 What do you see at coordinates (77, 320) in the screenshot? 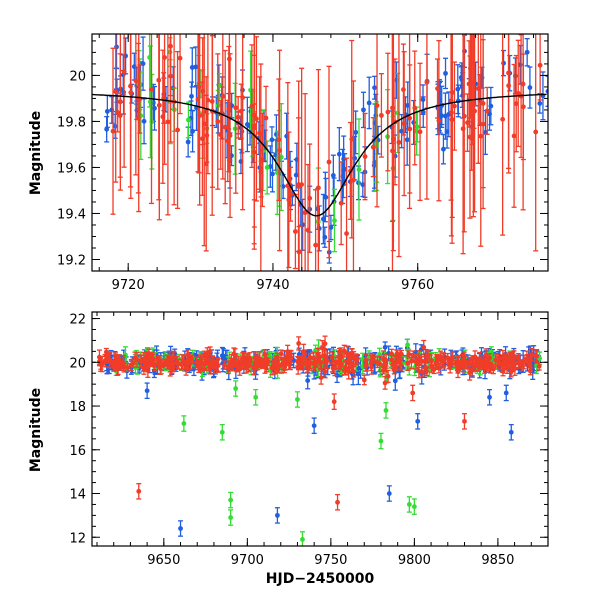
I see `y-tick-label: 22` at bounding box center [77, 320].